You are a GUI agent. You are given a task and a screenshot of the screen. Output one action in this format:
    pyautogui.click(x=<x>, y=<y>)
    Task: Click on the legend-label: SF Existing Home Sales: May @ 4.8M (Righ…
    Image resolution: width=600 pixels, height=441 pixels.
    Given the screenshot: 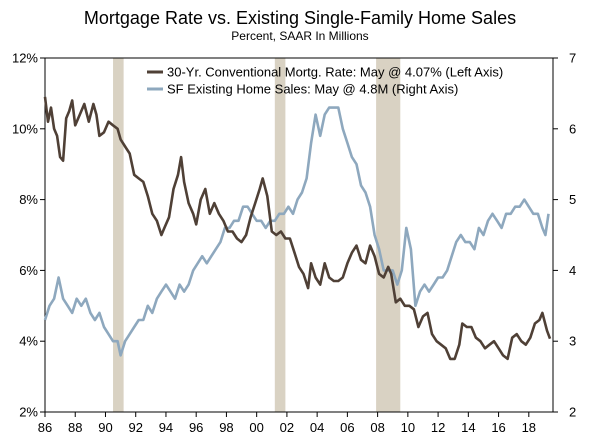 What is the action you would take?
    pyautogui.click(x=312, y=89)
    